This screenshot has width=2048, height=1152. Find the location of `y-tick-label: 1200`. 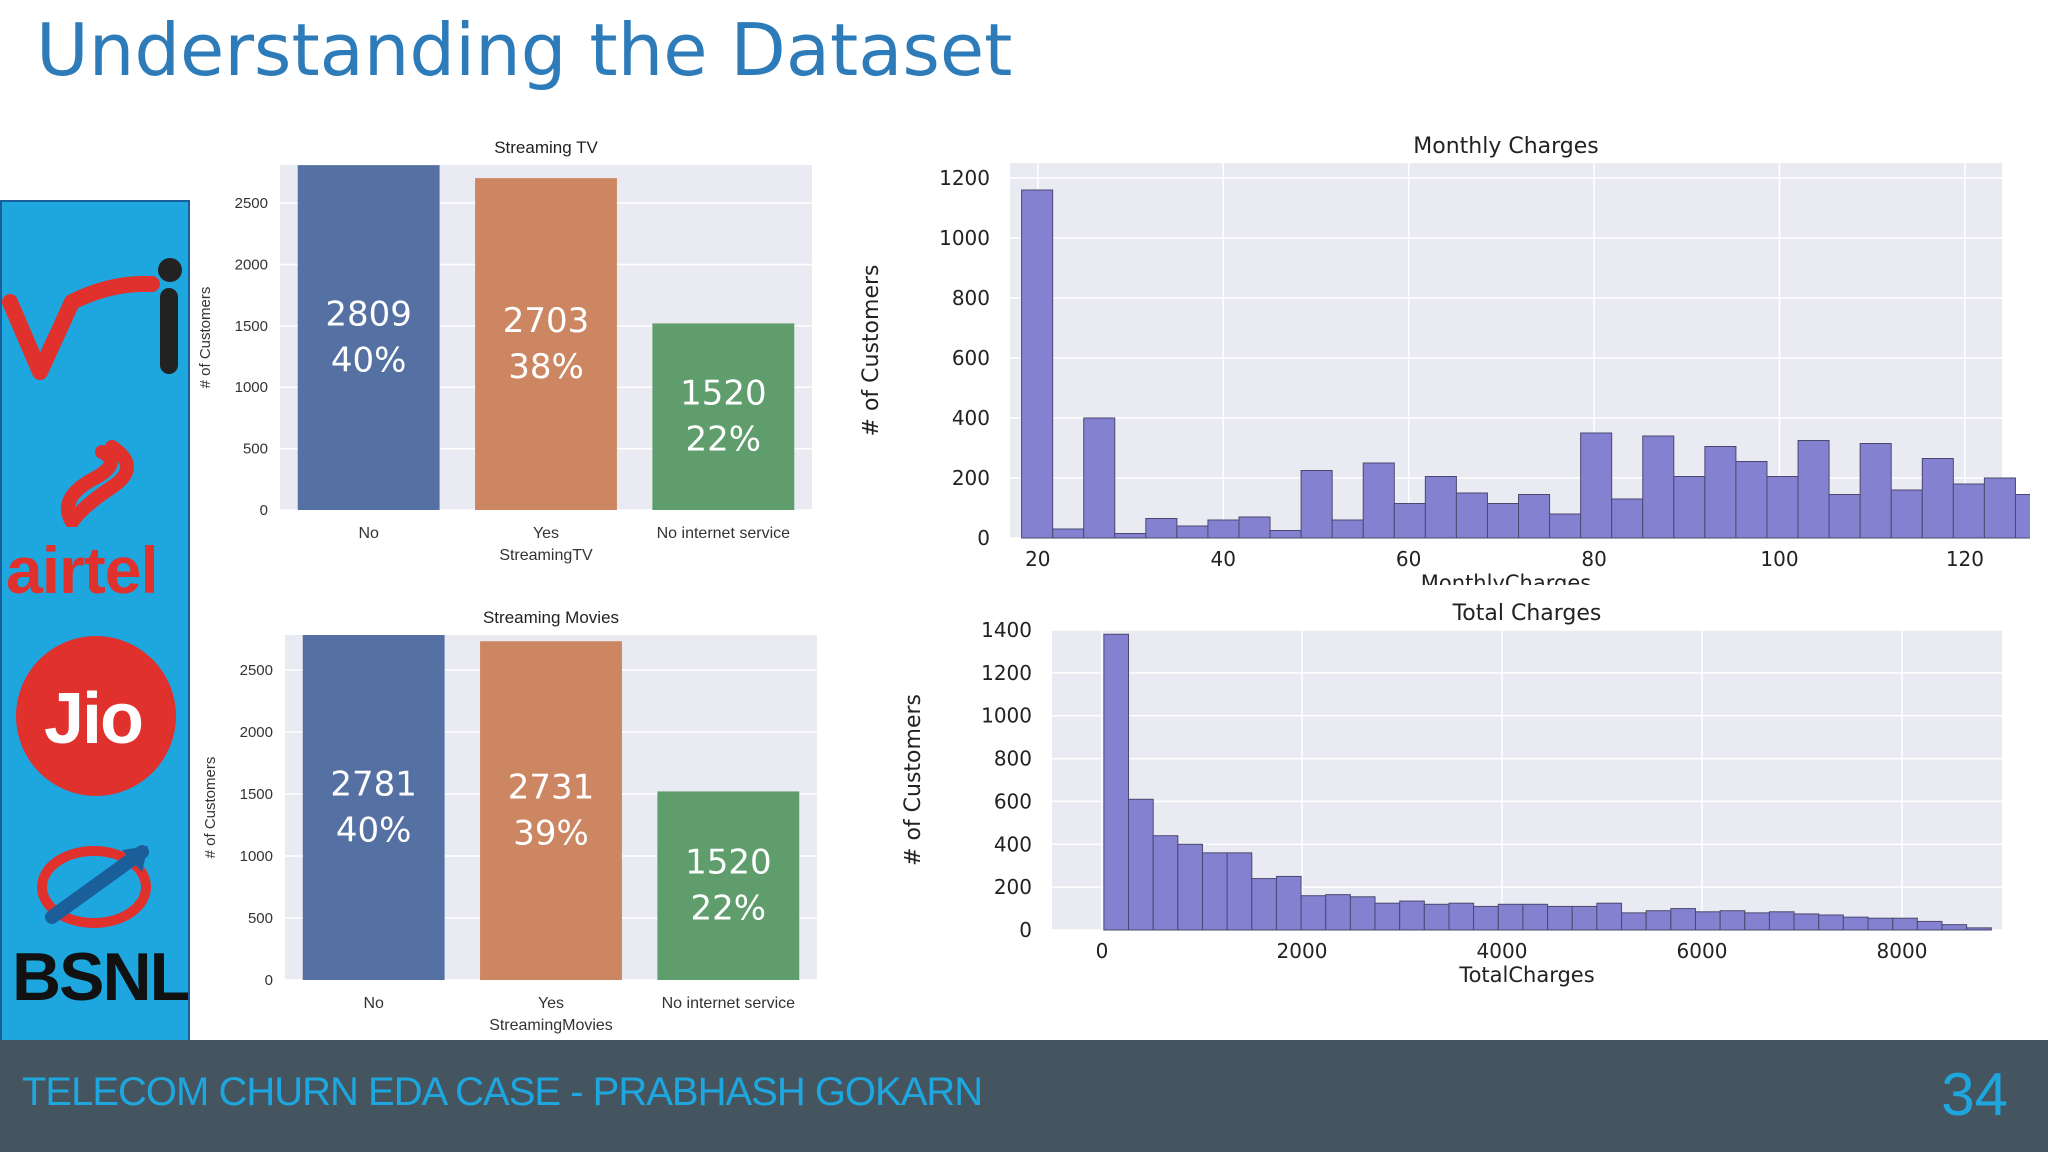

y-tick-label: 1200 is located at coordinates (964, 178).